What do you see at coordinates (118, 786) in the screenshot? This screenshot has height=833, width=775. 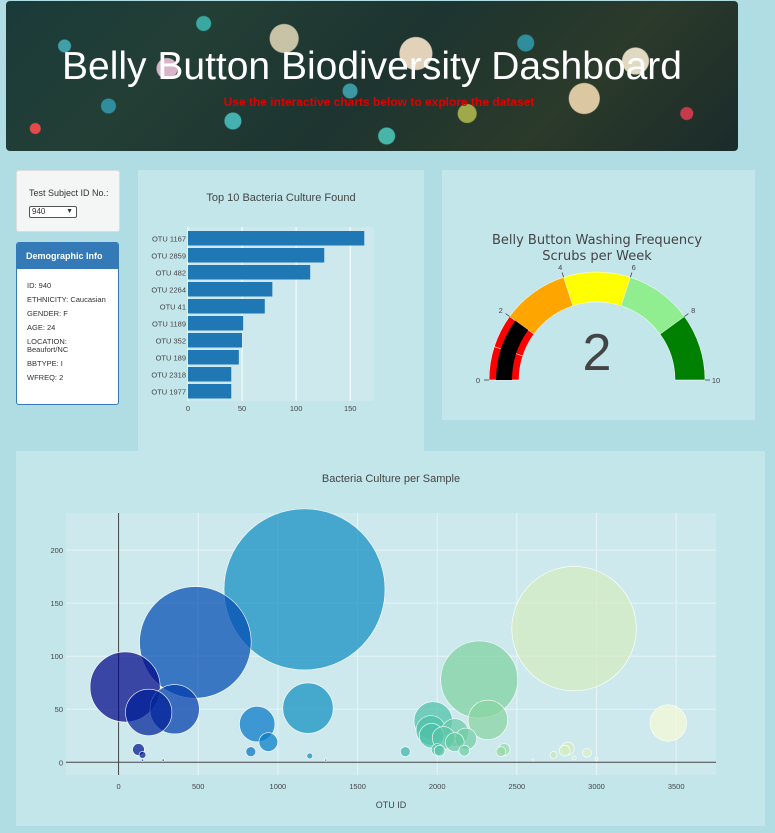 I see `bubble-x-tick-label: 0` at bounding box center [118, 786].